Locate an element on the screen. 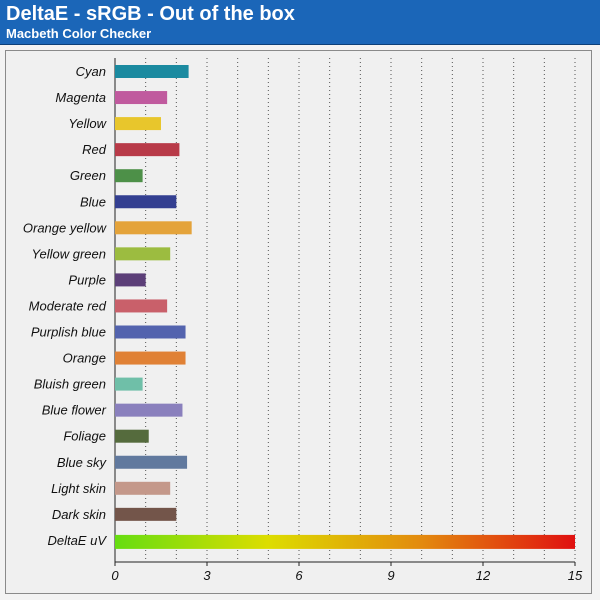 Image resolution: width=600 pixels, height=600 pixels. bar-bluish-green is located at coordinates (129, 384).